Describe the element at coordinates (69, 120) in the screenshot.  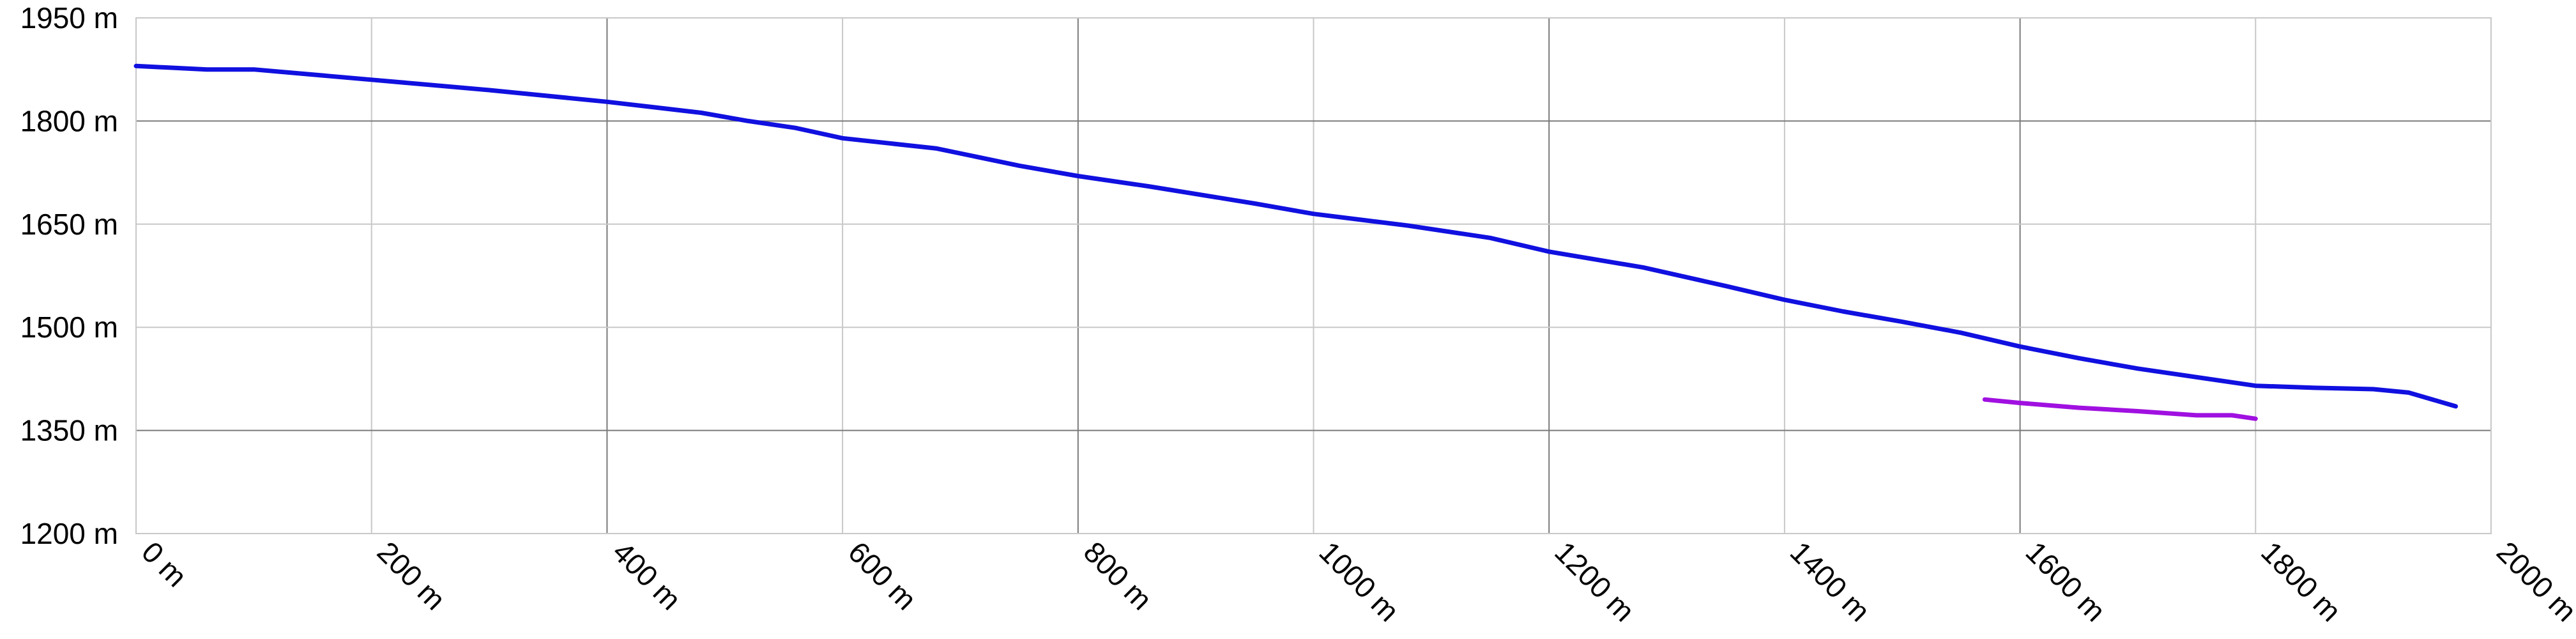
I see `y-tick-label: 1800 m` at that location.